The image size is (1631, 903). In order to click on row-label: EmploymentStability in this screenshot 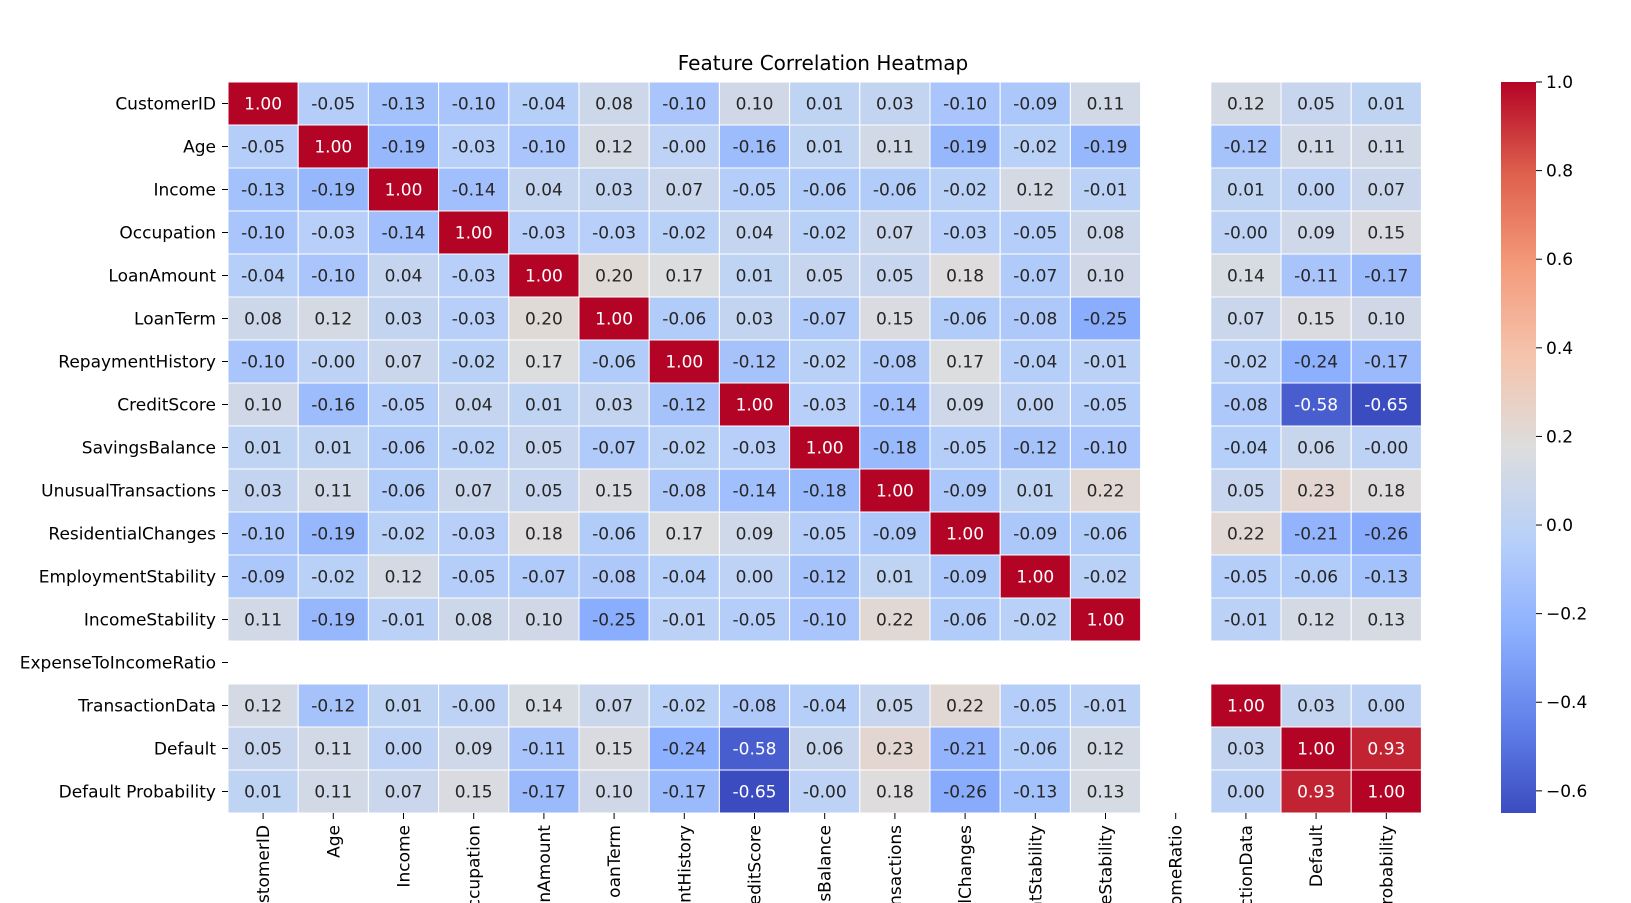, I will do `click(127, 578)`.